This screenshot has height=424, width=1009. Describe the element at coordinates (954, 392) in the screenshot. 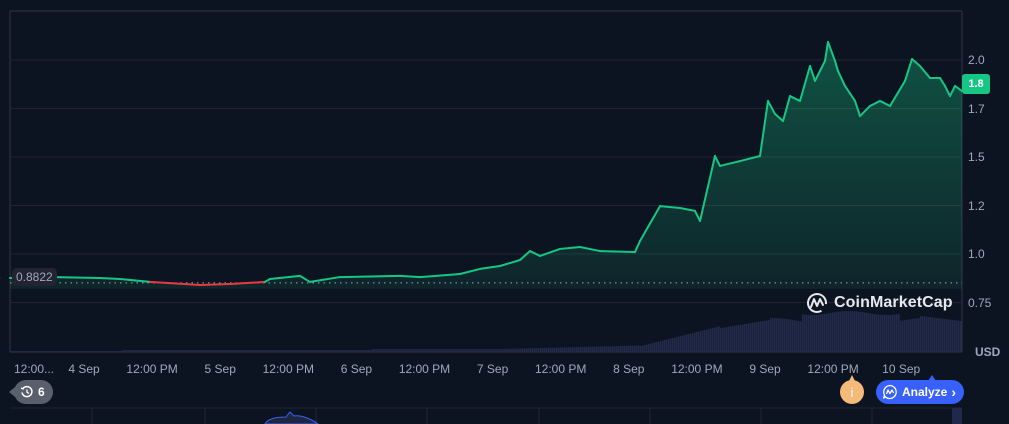

I see `chevron-right-icon: ›` at that location.